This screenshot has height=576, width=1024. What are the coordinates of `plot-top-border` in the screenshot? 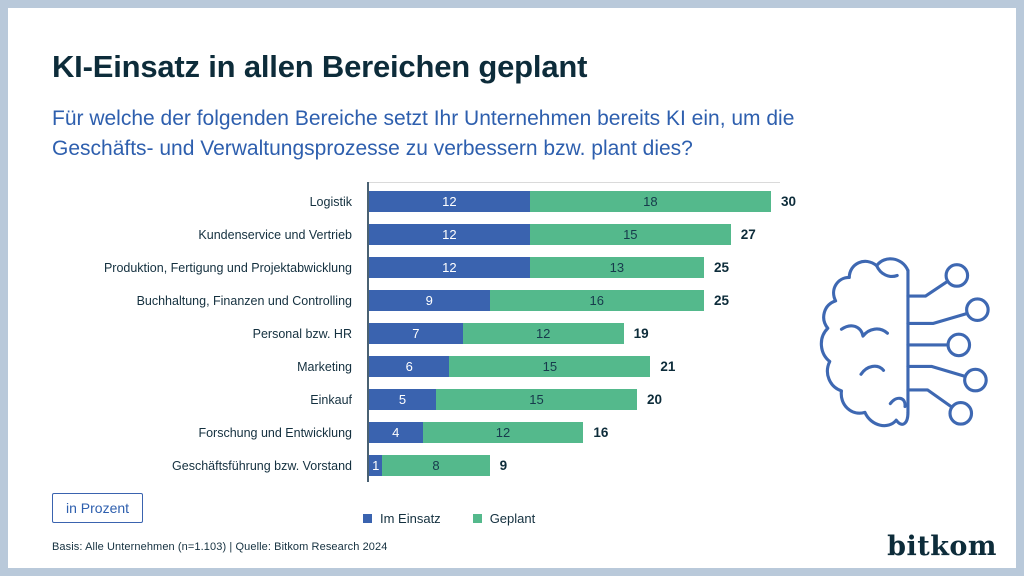 It's located at (574, 182).